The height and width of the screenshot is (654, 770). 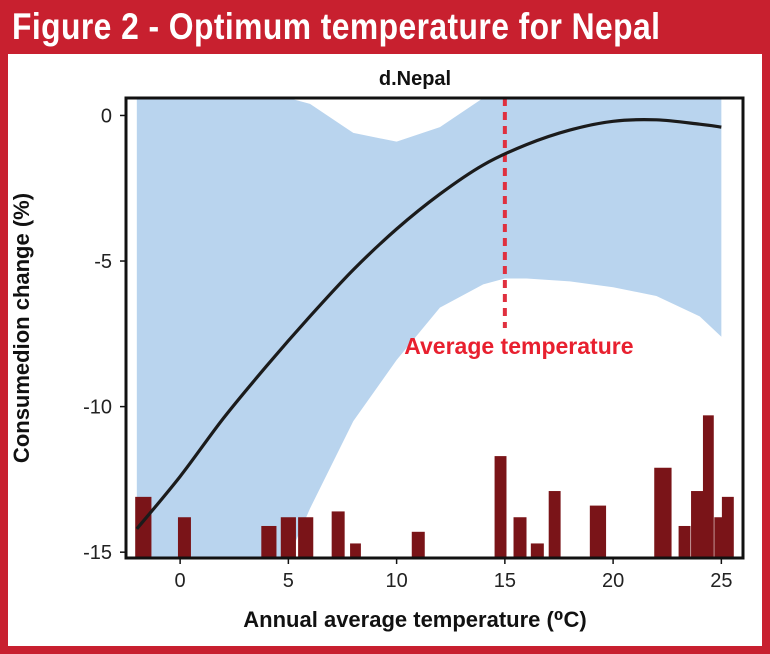 I want to click on y-axis-title: Consumedion change (%), so click(x=21, y=328).